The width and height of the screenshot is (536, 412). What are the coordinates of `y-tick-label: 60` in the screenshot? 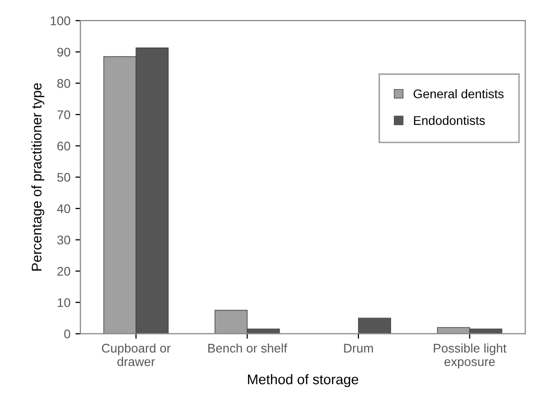 It's located at (63, 146).